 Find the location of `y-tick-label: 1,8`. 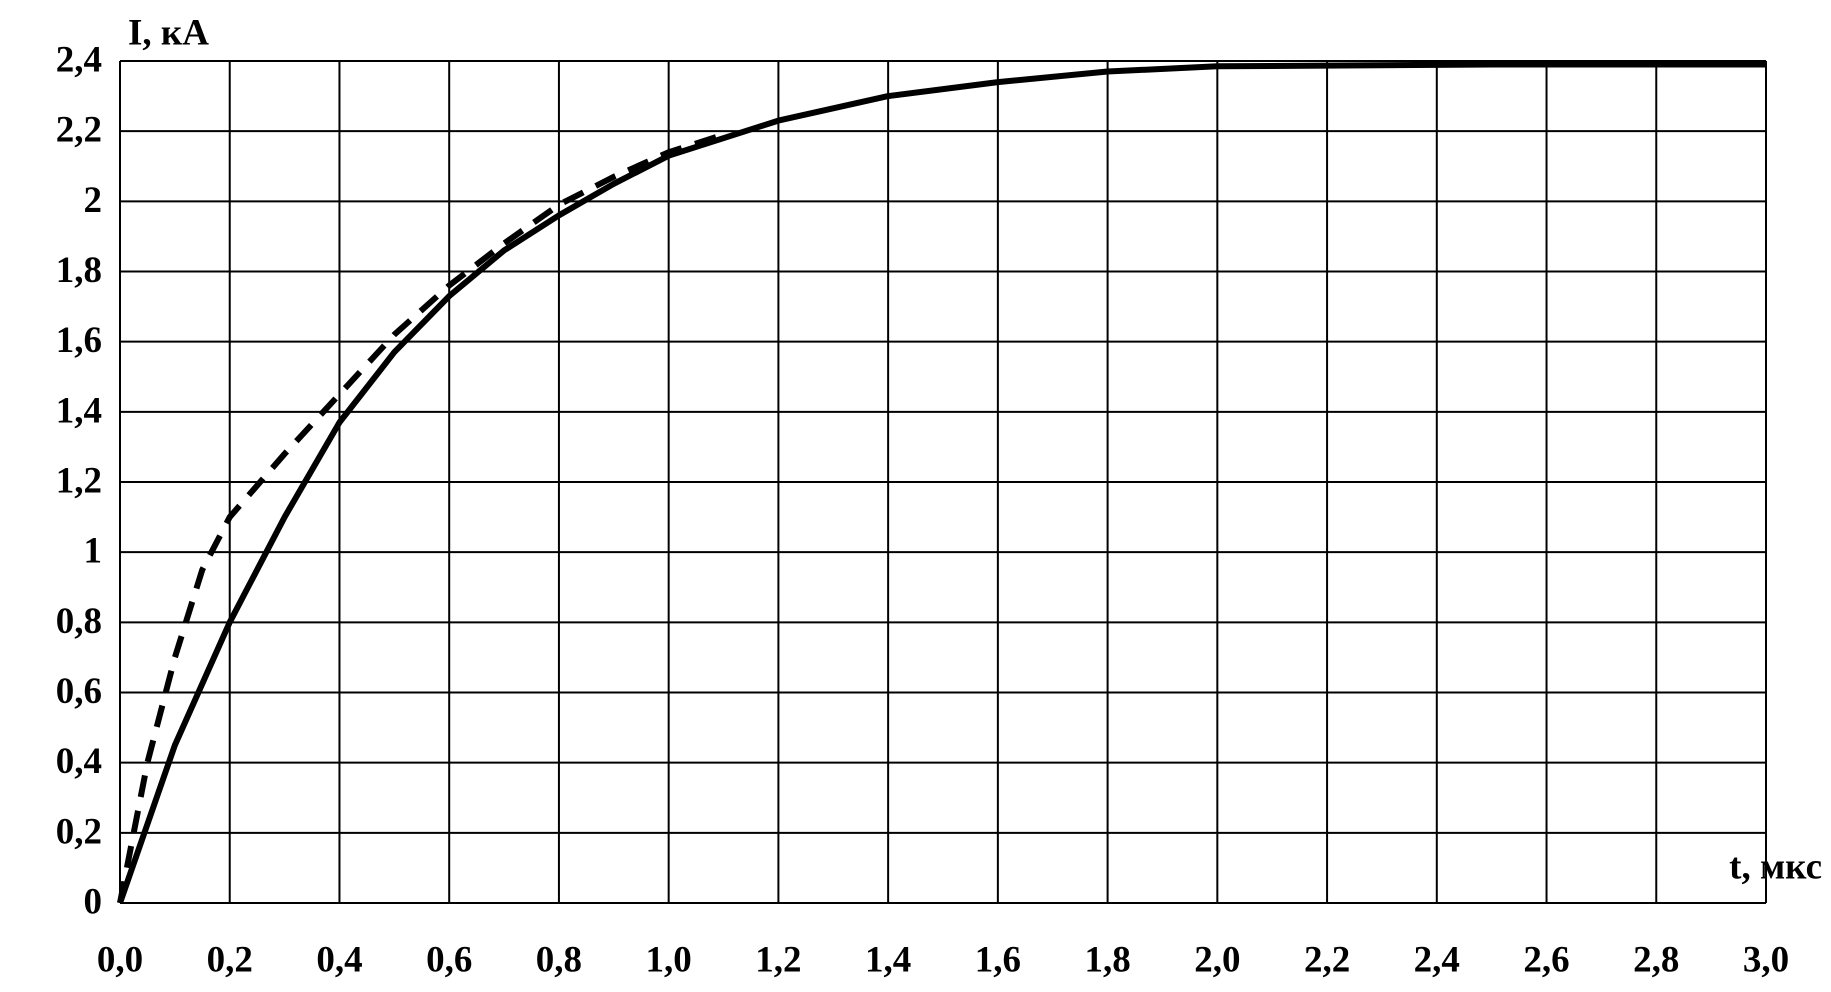

y-tick-label: 1,8 is located at coordinates (79, 270).